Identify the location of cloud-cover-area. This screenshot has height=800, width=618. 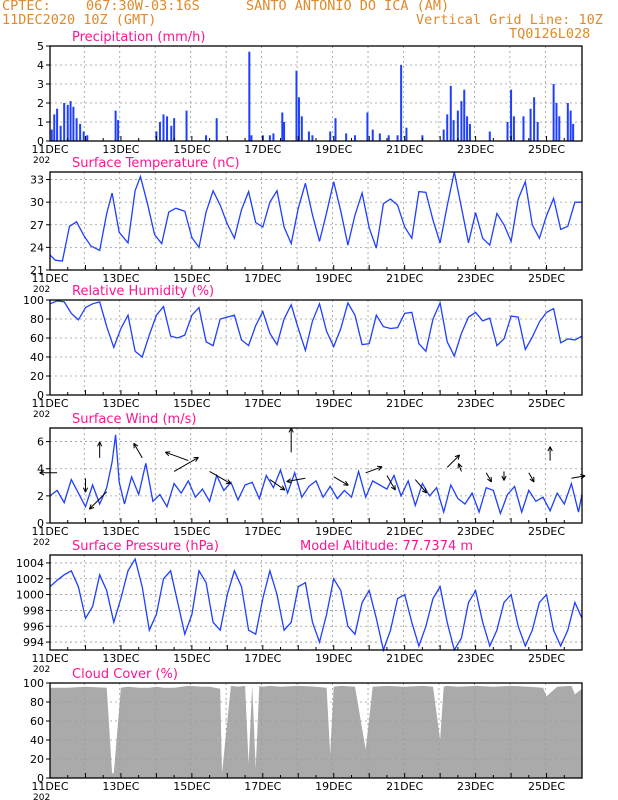
(316, 731).